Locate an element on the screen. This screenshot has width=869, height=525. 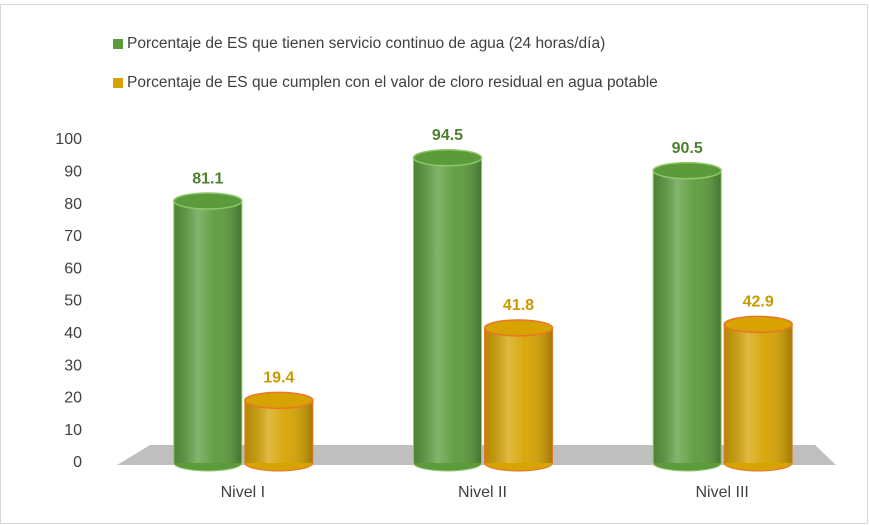
y-tick-label: 20 is located at coordinates (73, 398).